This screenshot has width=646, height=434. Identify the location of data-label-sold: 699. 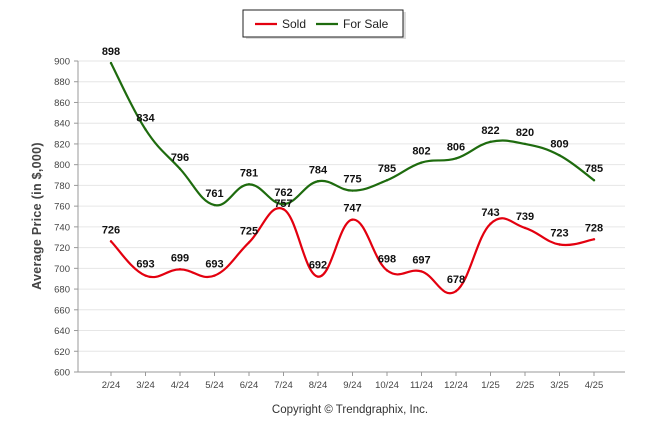
(180, 258).